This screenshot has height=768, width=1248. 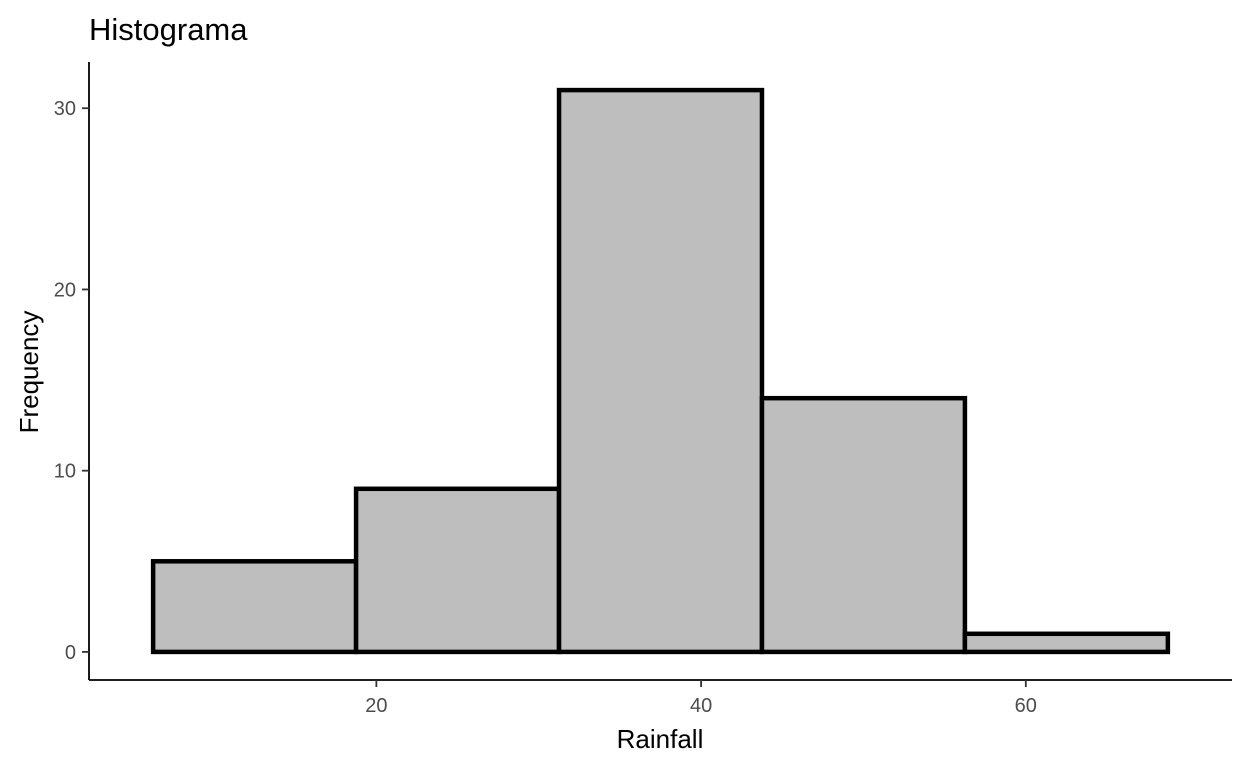 I want to click on y-axis: 0 10 20 30, so click(x=72, y=371).